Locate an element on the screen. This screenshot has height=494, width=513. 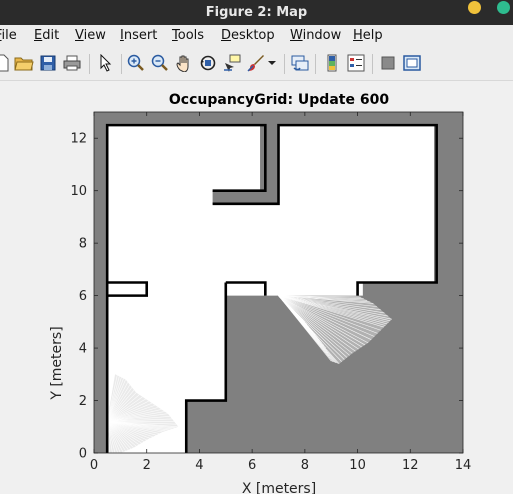
save-figure-icon is located at coordinates (48, 63).